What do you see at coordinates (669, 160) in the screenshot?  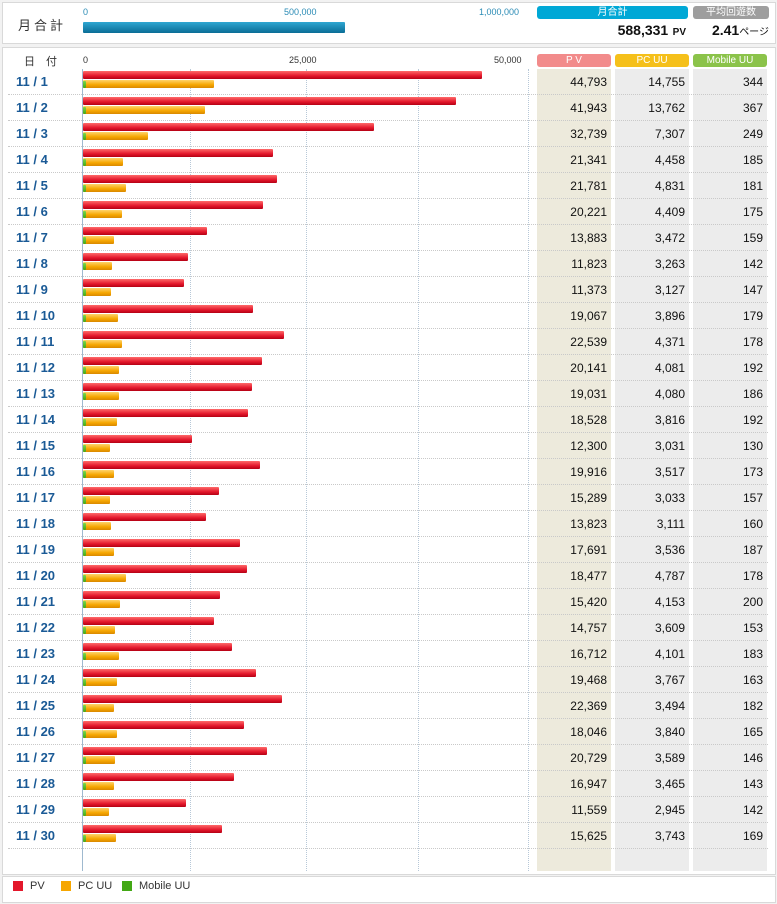 I see `pcuu-cell: 4,458` at bounding box center [669, 160].